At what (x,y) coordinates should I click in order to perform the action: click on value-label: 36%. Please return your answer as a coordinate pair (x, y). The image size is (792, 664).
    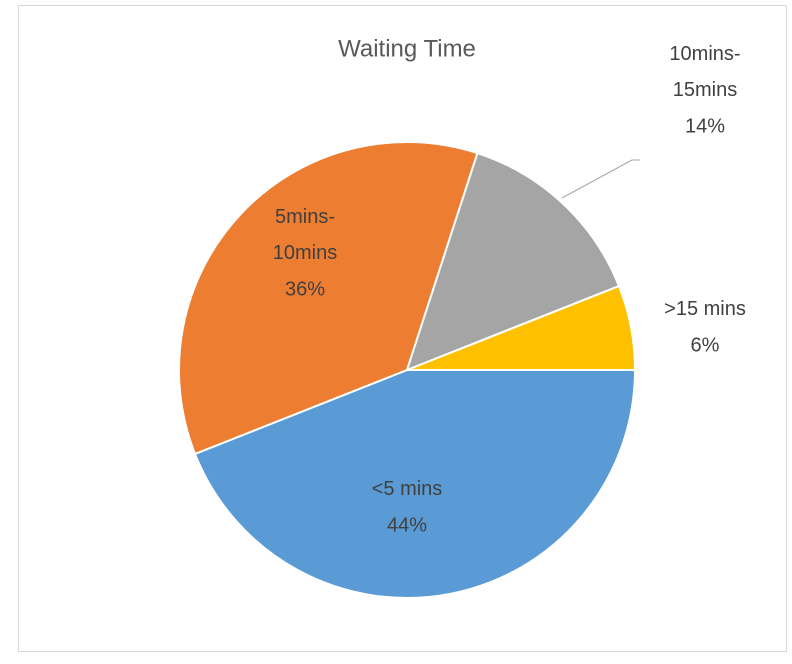
    Looking at the image, I should click on (305, 289).